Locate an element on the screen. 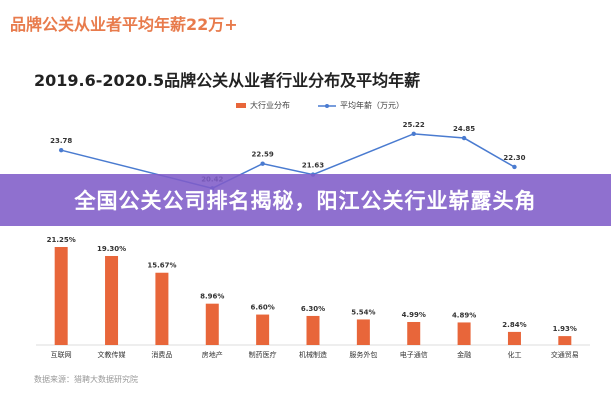  x-tick-label: 互联网 is located at coordinates (61, 354).